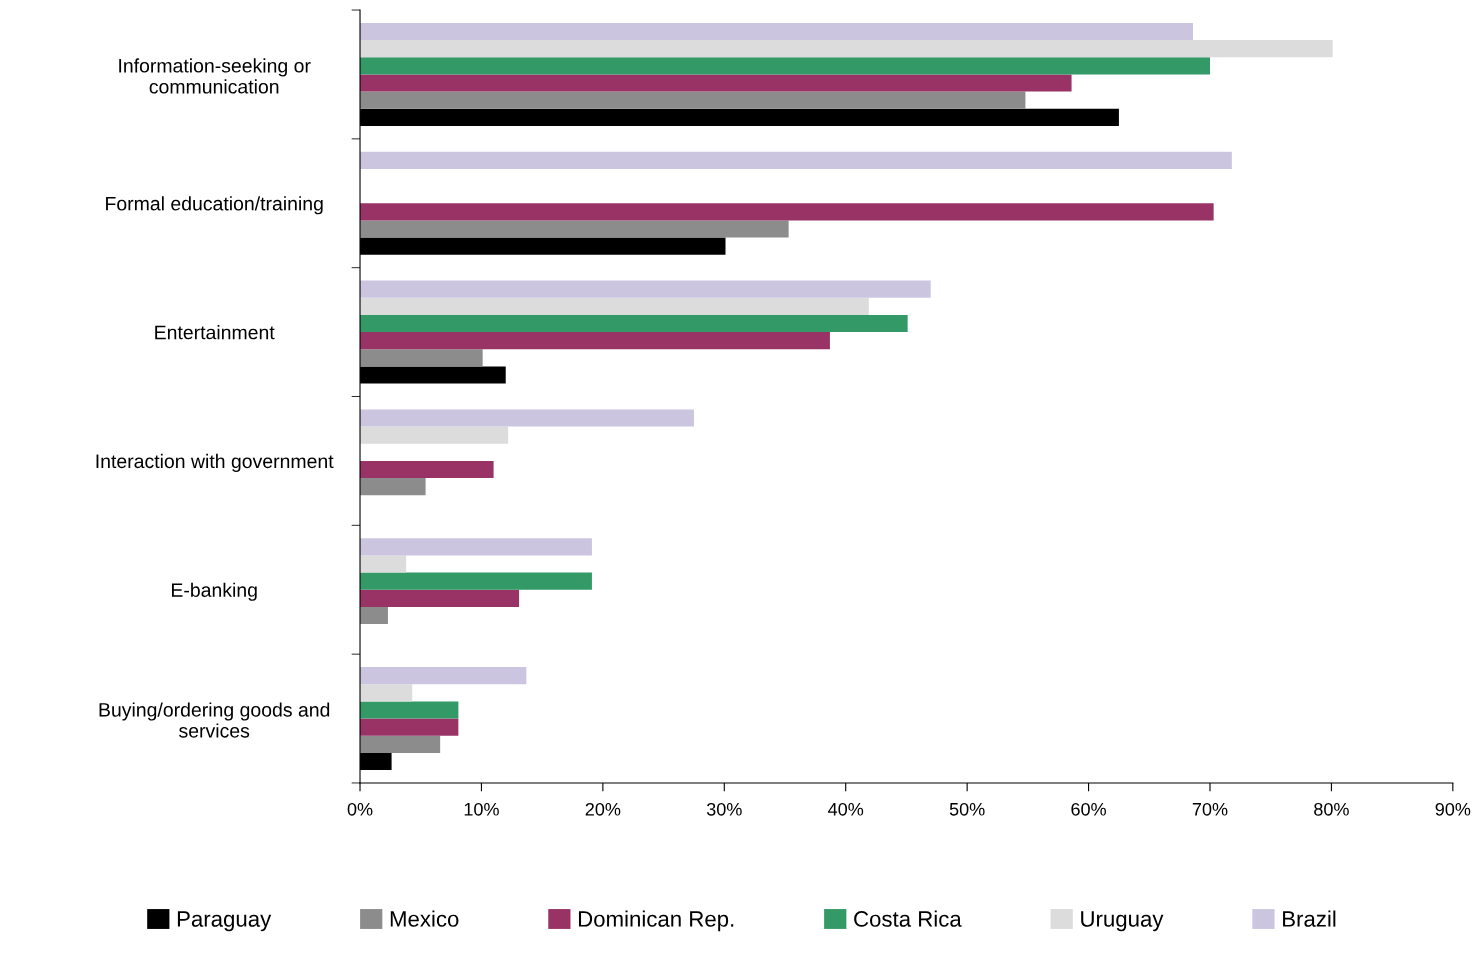 Image resolution: width=1484 pixels, height=956 pixels. I want to click on legend-label: Paraguay, so click(224, 921).